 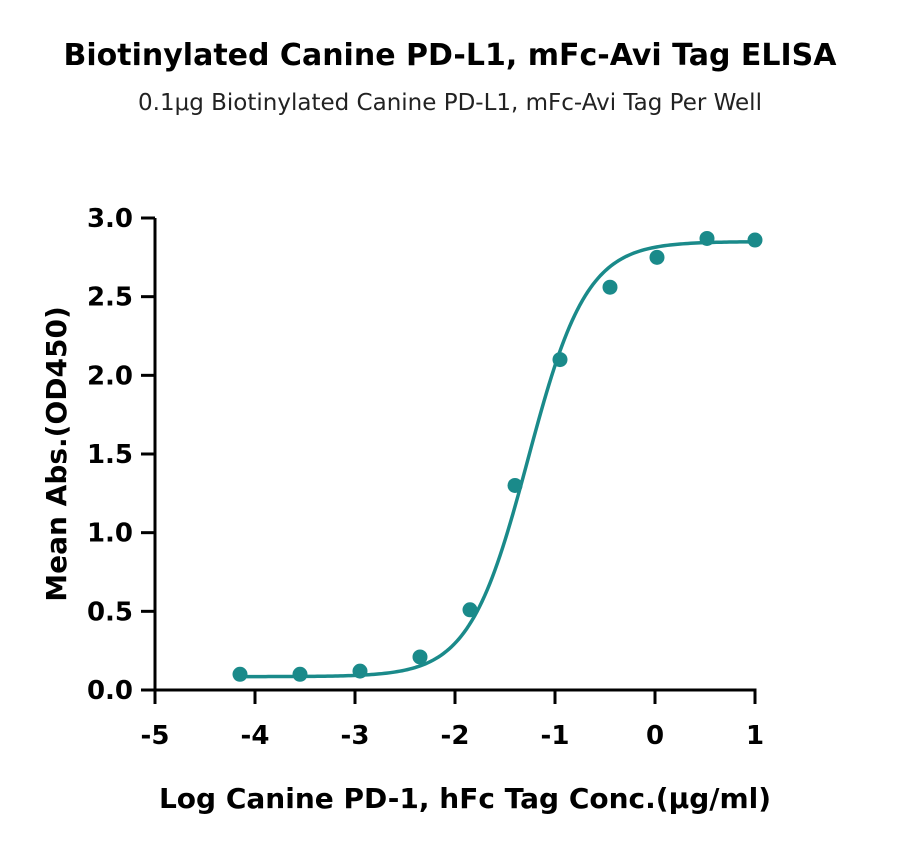 What do you see at coordinates (110, 455) in the screenshot?
I see `y-tick-label: 1.5` at bounding box center [110, 455].